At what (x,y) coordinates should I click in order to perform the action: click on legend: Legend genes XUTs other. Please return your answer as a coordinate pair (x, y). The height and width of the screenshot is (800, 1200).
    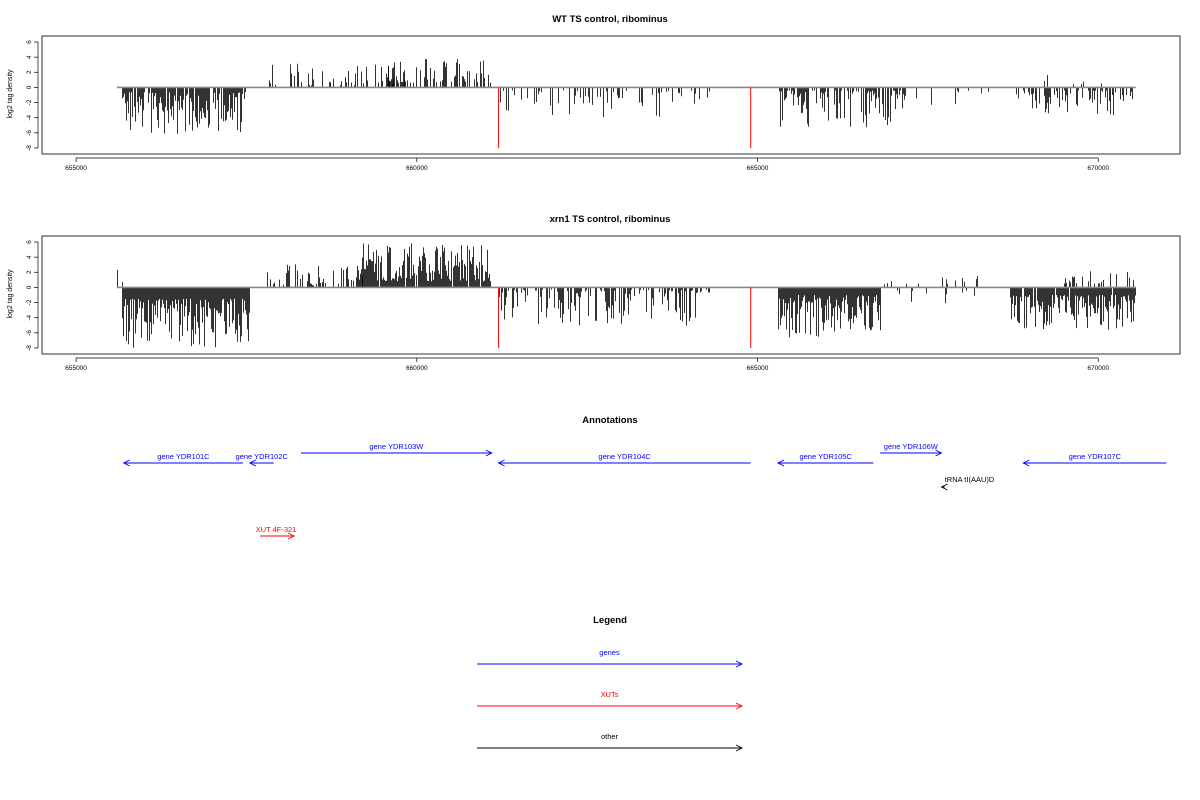
    Looking at the image, I should click on (610, 683).